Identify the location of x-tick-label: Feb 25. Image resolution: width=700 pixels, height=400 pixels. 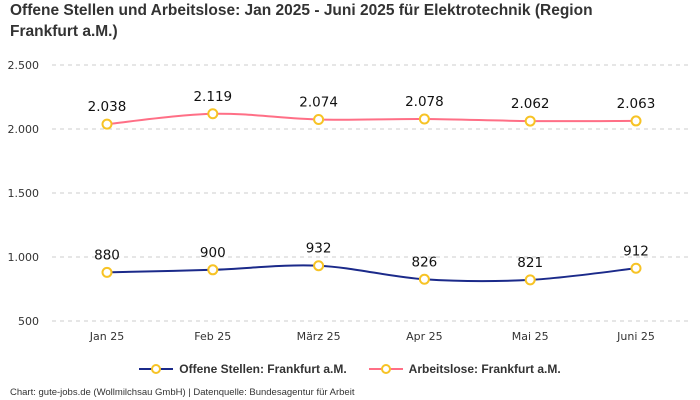
(212, 336).